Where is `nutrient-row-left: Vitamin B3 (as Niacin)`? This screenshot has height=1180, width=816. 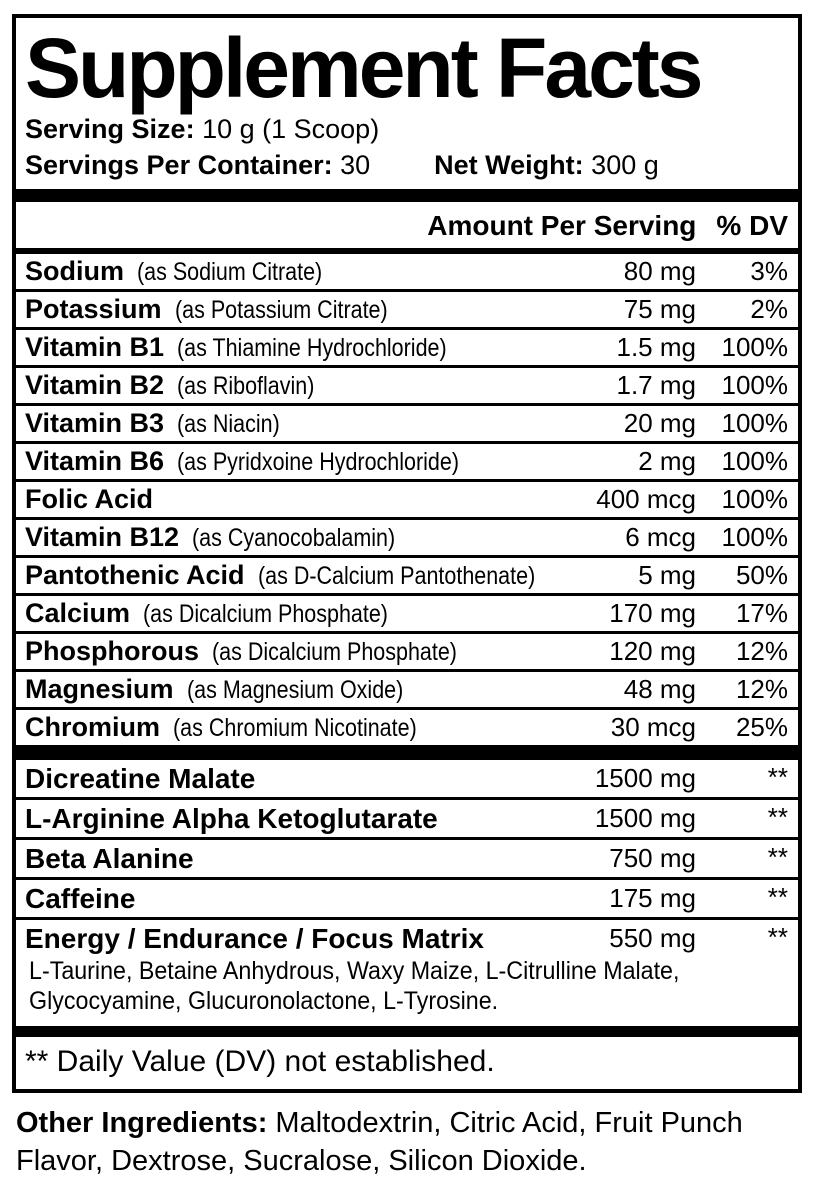 nutrient-row-left: Vitamin B3 (as Niacin) is located at coordinates (324, 423).